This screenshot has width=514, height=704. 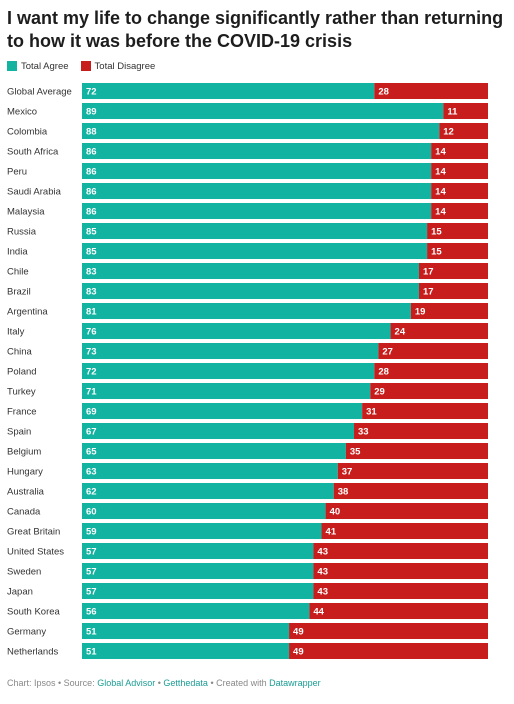 What do you see at coordinates (387, 352) in the screenshot?
I see `value-label-disagree-china: 27` at bounding box center [387, 352].